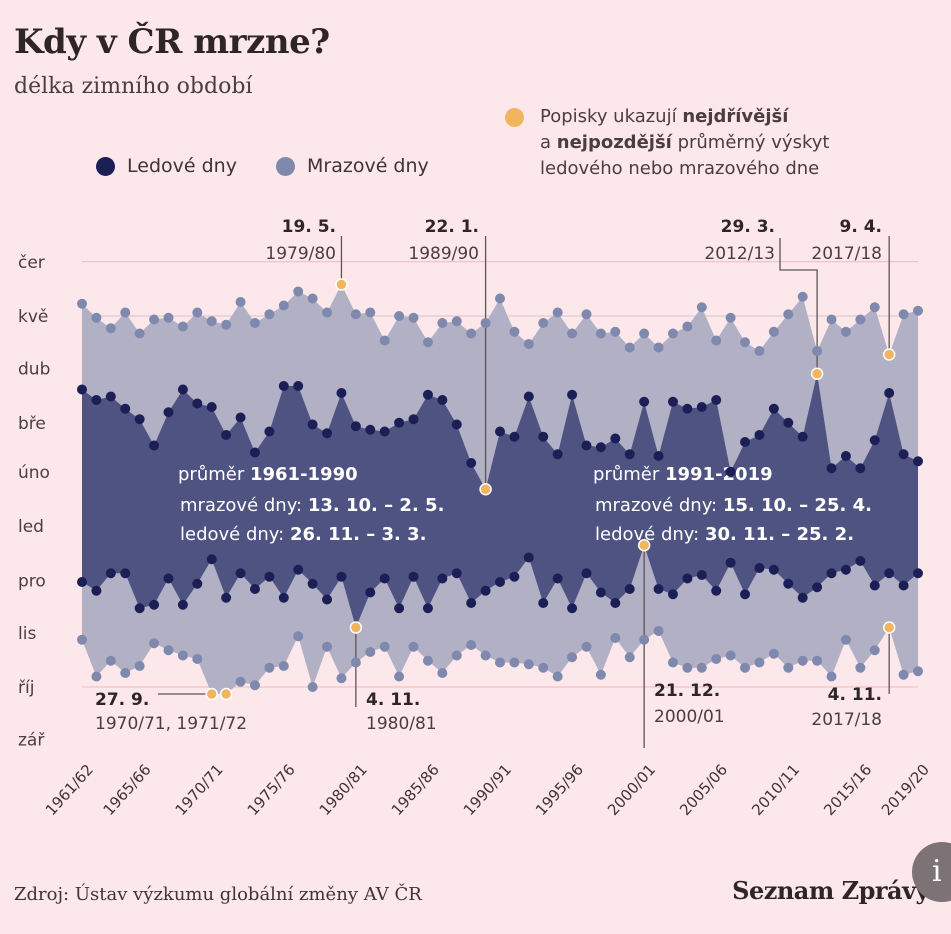  Describe the element at coordinates (31, 741) in the screenshot. I see `y-tick-label: zář` at that location.